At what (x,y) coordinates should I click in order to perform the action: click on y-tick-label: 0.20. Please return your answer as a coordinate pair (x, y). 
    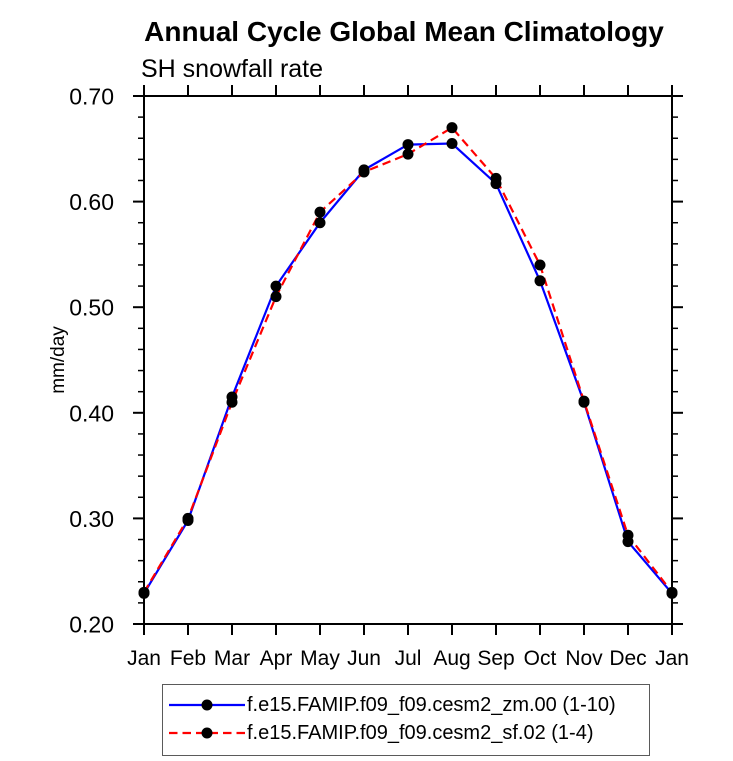
    Looking at the image, I should click on (91, 625).